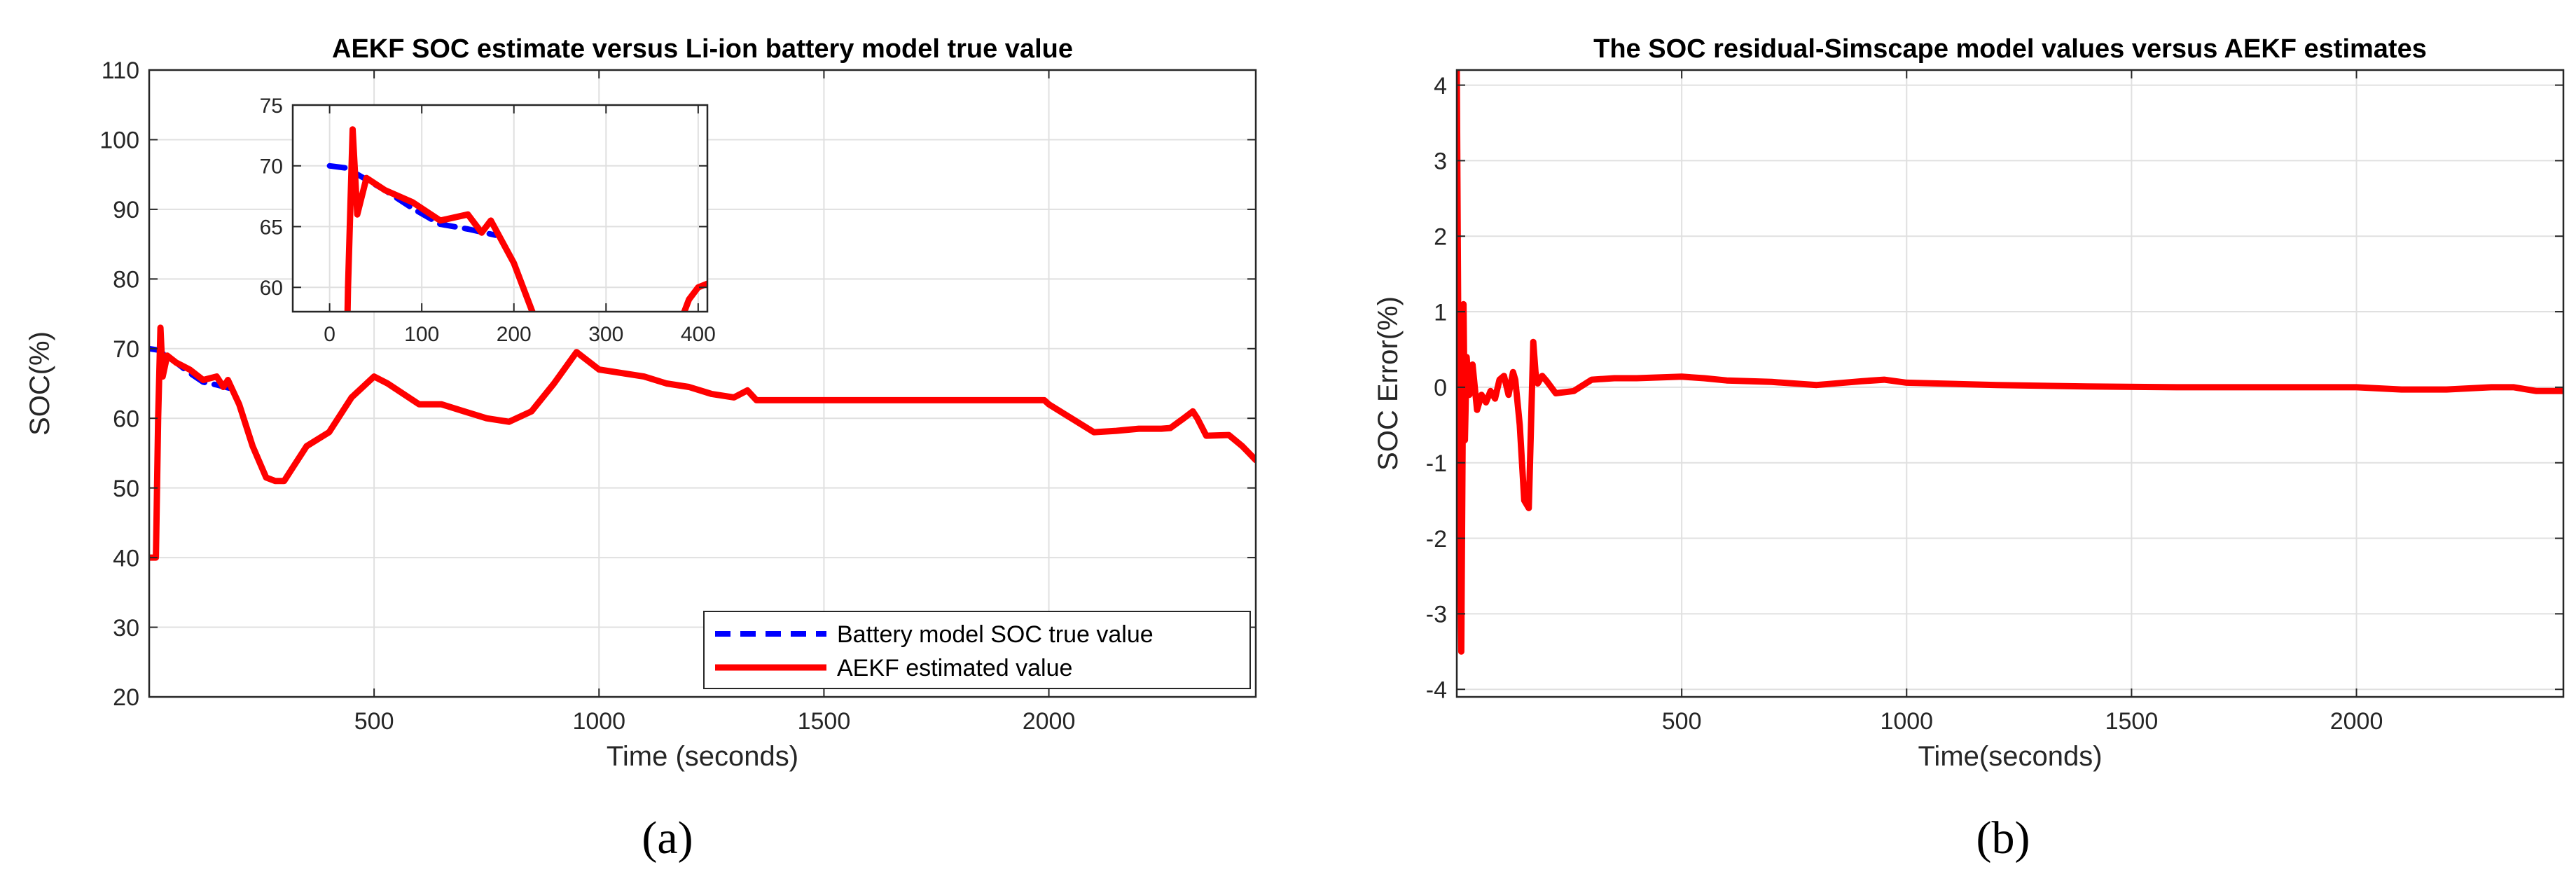 This screenshot has height=879, width=2576. What do you see at coordinates (702, 756) in the screenshot?
I see `panel-a-x-axis-label: Time (seconds)` at bounding box center [702, 756].